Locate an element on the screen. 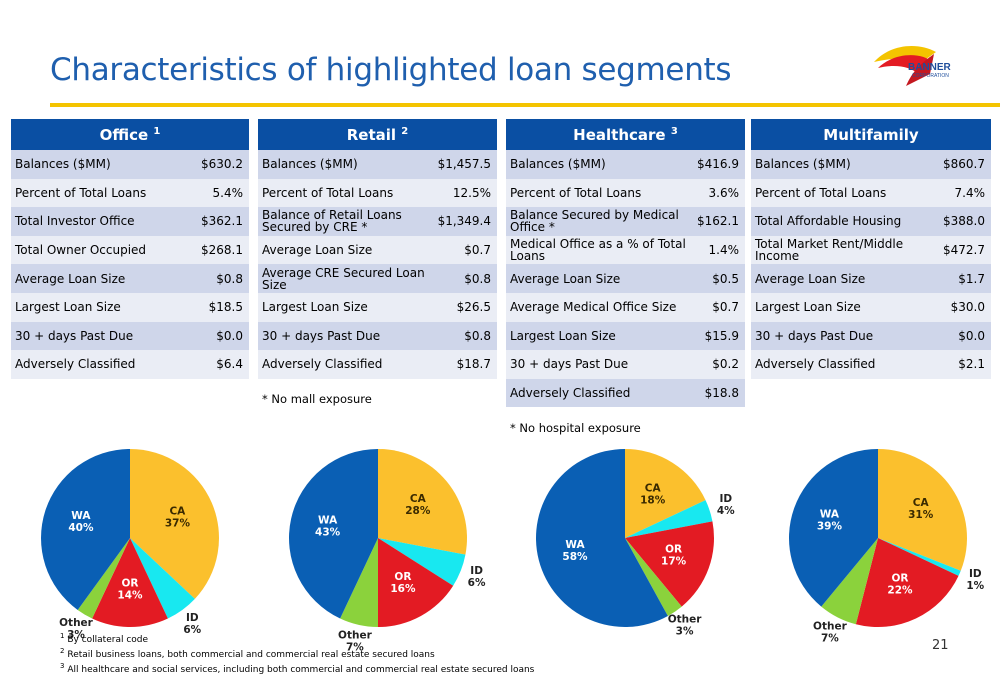 The width and height of the screenshot is (1000, 685). office-label-id: ID 6% is located at coordinates (192, 624).